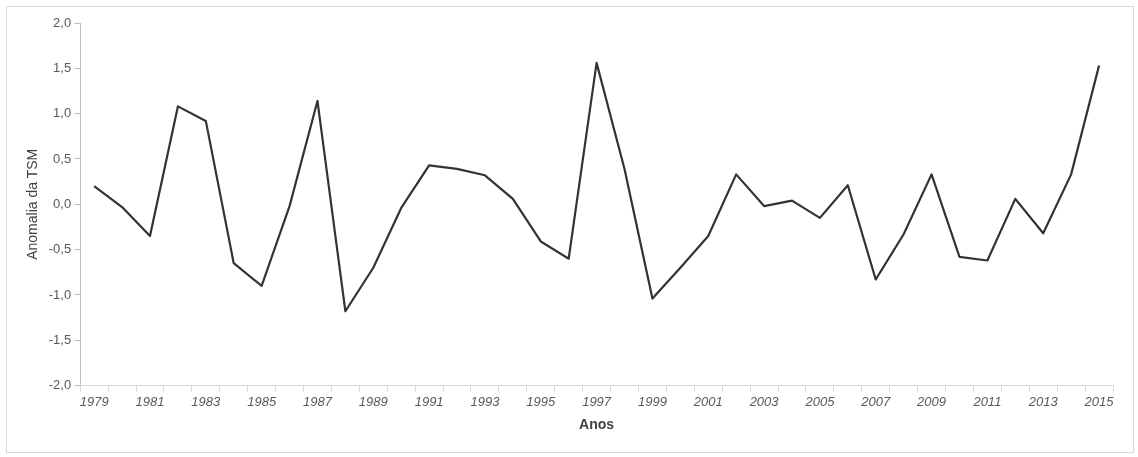  Describe the element at coordinates (1099, 402) in the screenshot. I see `x-tick-label: 2015` at that location.